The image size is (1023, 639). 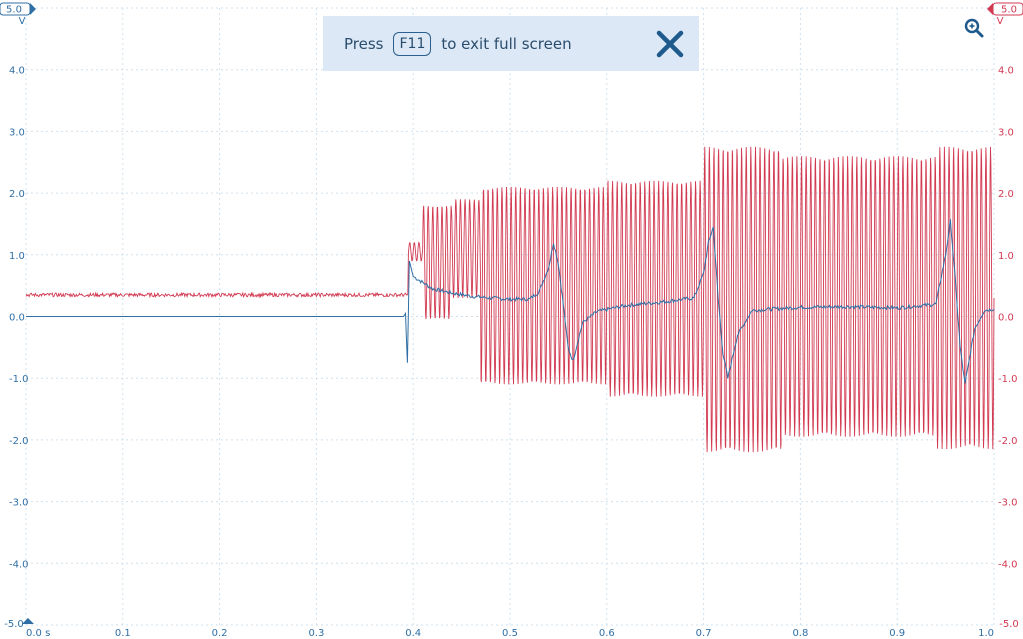 I want to click on right-tick-label: 1.0, so click(x=1006, y=256).